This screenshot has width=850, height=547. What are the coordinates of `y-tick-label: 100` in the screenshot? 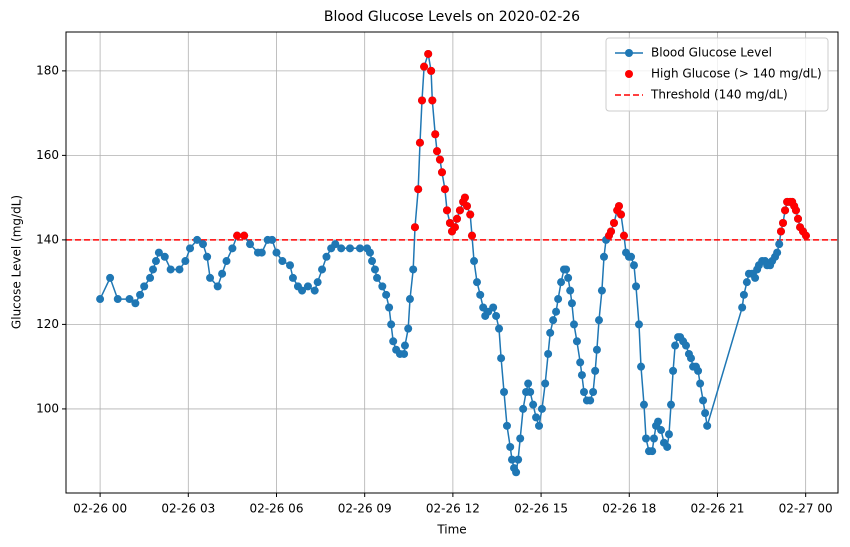 It's located at (47, 408).